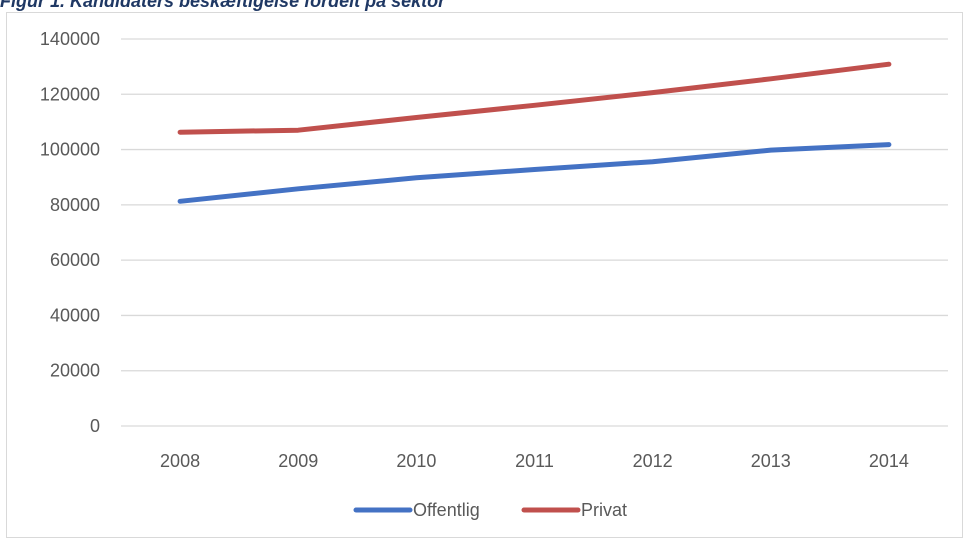 The image size is (966, 540). Describe the element at coordinates (75, 205) in the screenshot. I see `y-tick-label: 80000` at that location.